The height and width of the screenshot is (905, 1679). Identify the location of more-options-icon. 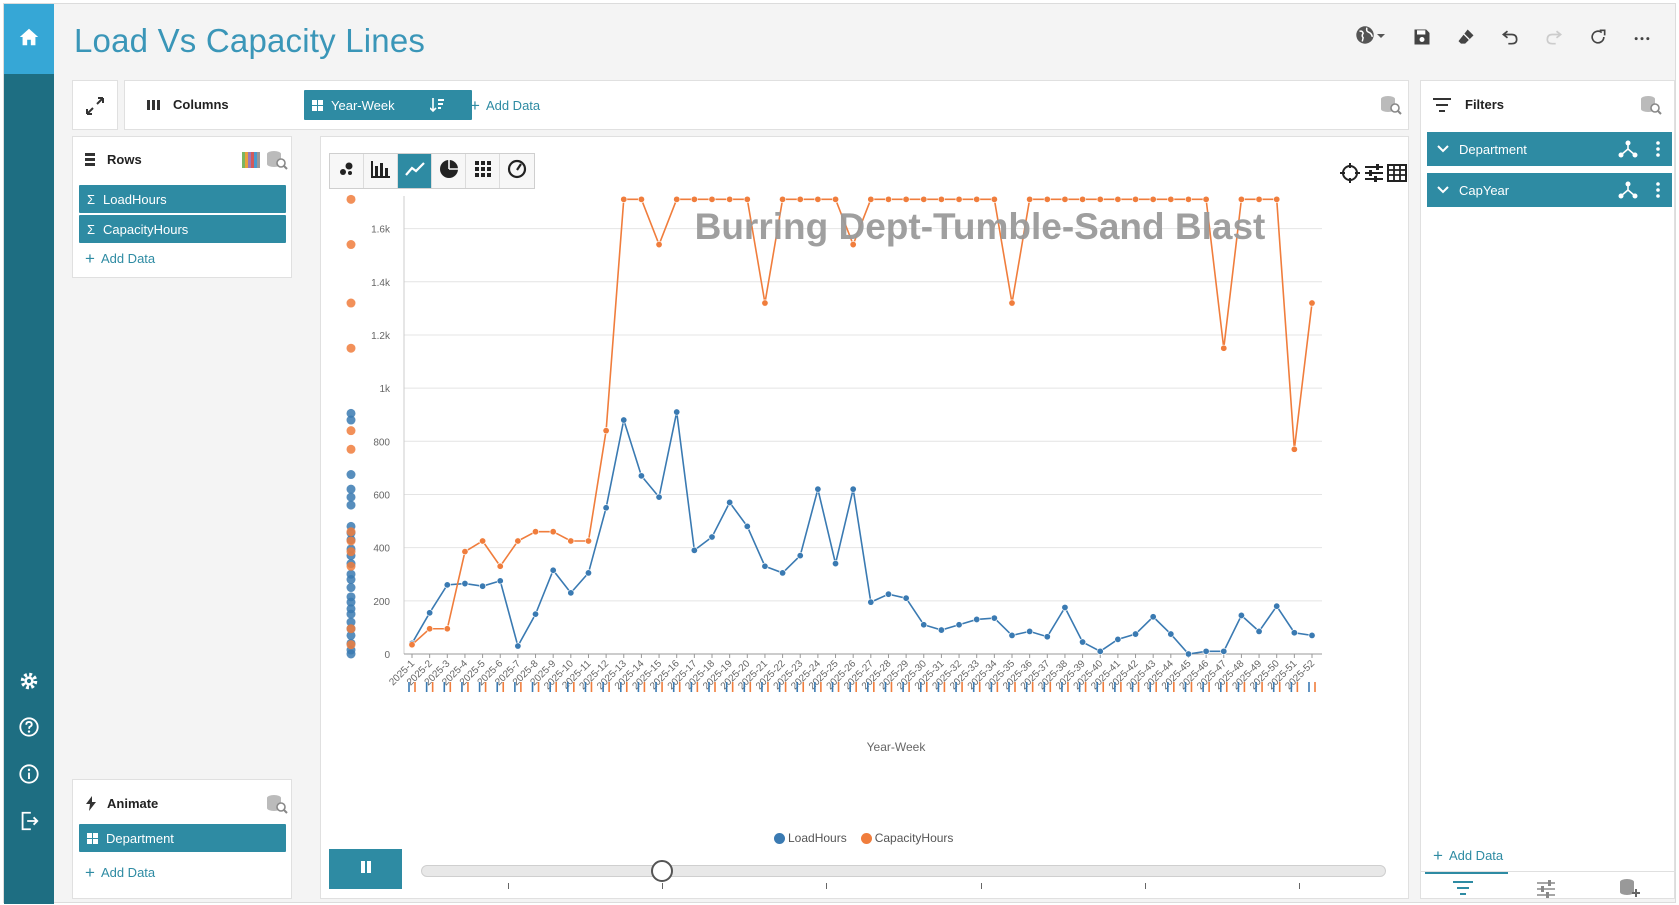
(1642, 37).